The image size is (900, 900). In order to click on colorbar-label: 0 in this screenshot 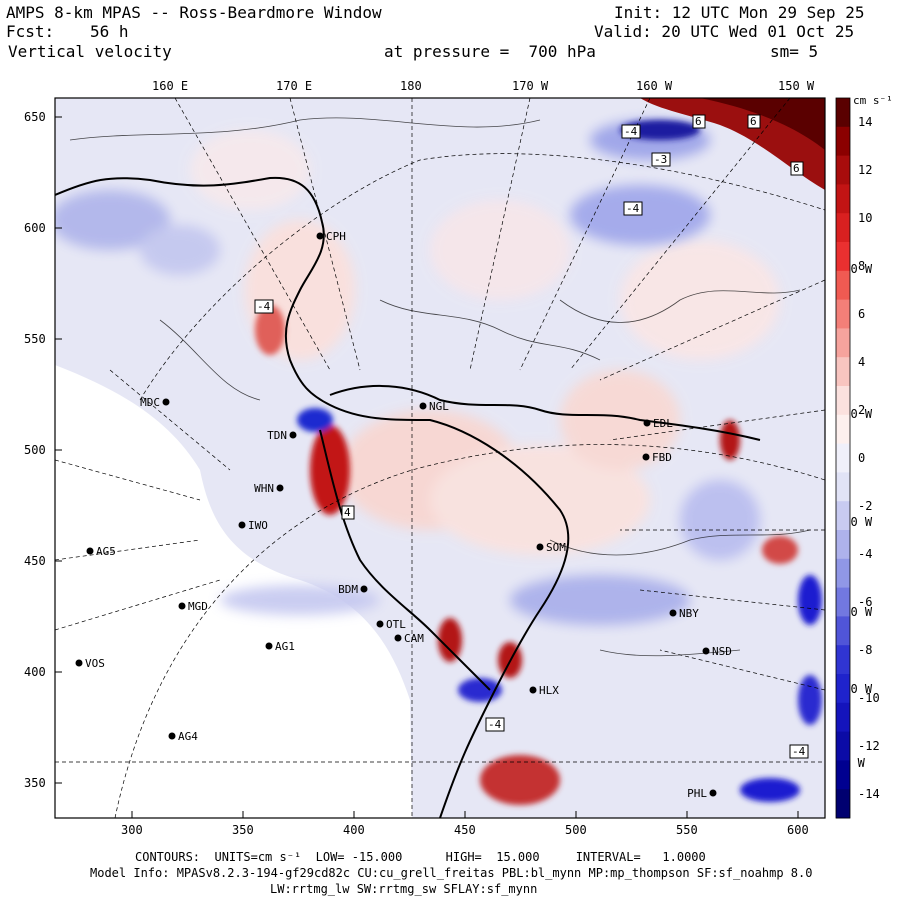, I will do `click(861, 458)`.